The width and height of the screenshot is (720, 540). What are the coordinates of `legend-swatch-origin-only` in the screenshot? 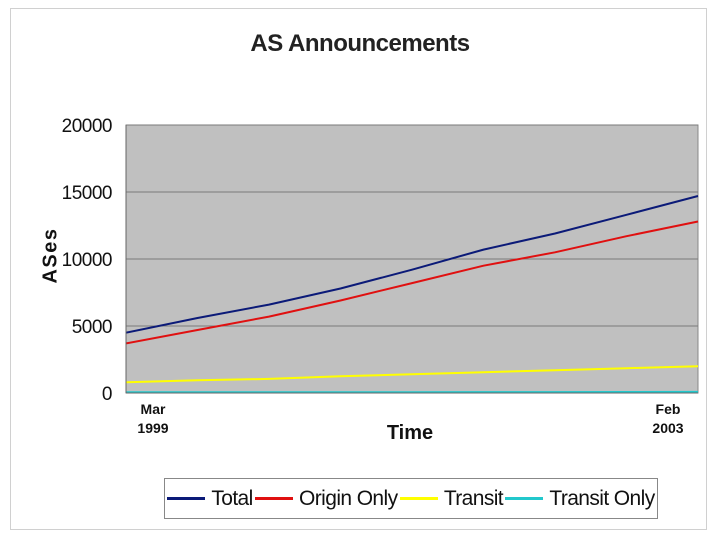 It's located at (274, 498).